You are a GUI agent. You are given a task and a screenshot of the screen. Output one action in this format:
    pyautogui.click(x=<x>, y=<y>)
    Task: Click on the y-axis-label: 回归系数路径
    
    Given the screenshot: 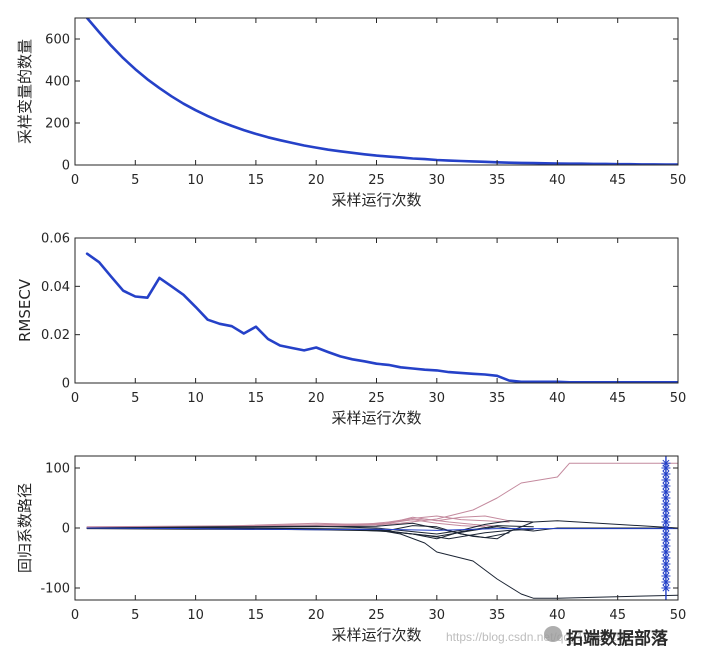 What is the action you would take?
    pyautogui.click(x=25, y=528)
    